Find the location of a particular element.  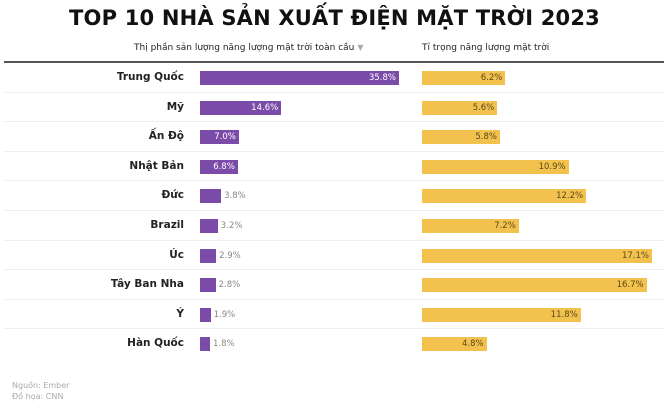

chart-title: TOP 10 NHÀ SẢN XUẤT ĐIỆN MẶT TRỜI 2023 is located at coordinates (334, 18).